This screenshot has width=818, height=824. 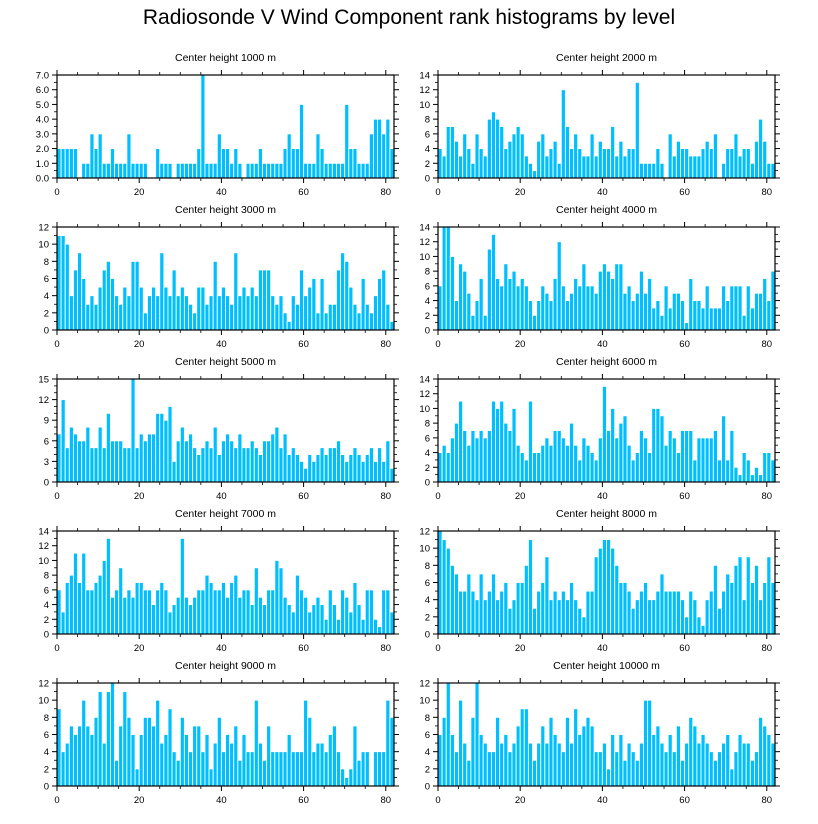 What do you see at coordinates (42, 90) in the screenshot?
I see `y-tick-label: 6.0` at bounding box center [42, 90].